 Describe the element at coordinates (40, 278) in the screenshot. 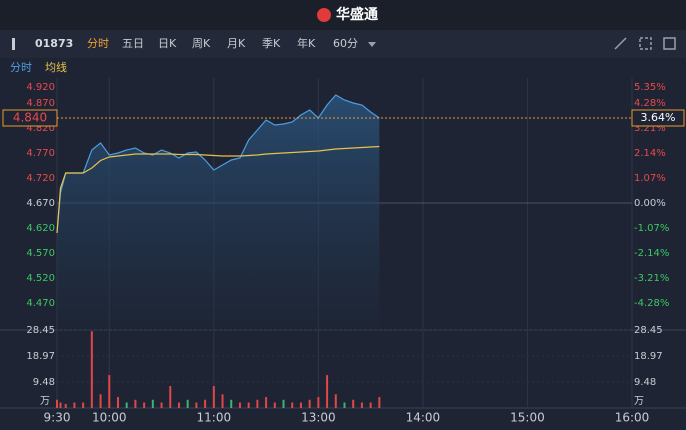

I see `y-tick-label: 4.520` at that location.